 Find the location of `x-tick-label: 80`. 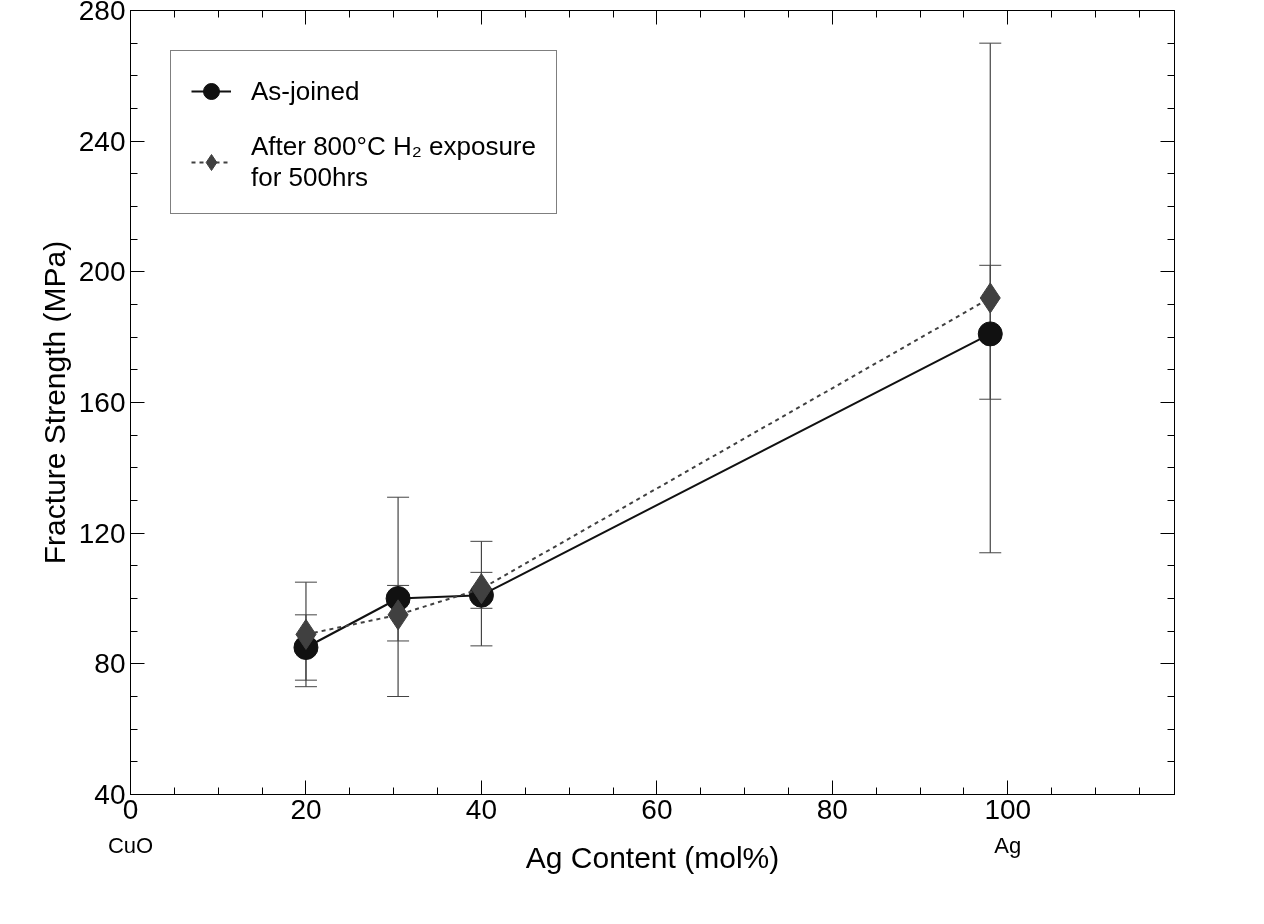

x-tick-label: 80 is located at coordinates (832, 809).